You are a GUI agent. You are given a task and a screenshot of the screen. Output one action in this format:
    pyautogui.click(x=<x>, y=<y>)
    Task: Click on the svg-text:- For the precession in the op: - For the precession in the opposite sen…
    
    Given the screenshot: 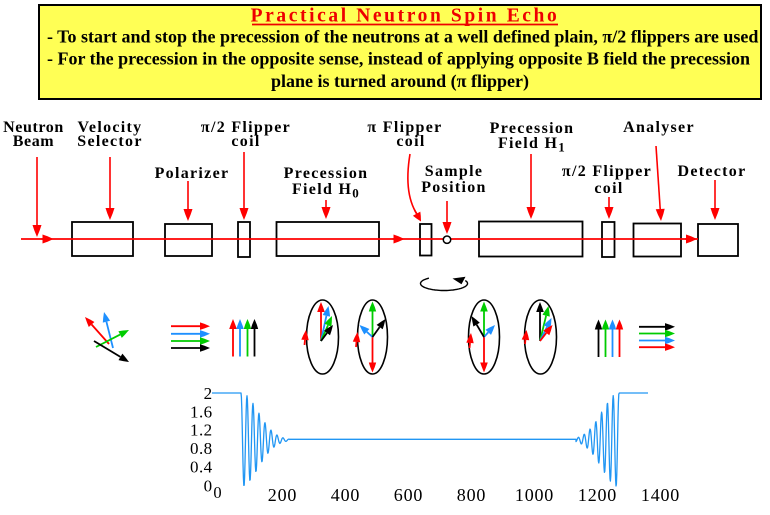 What is the action you would take?
    pyautogui.click(x=398, y=59)
    